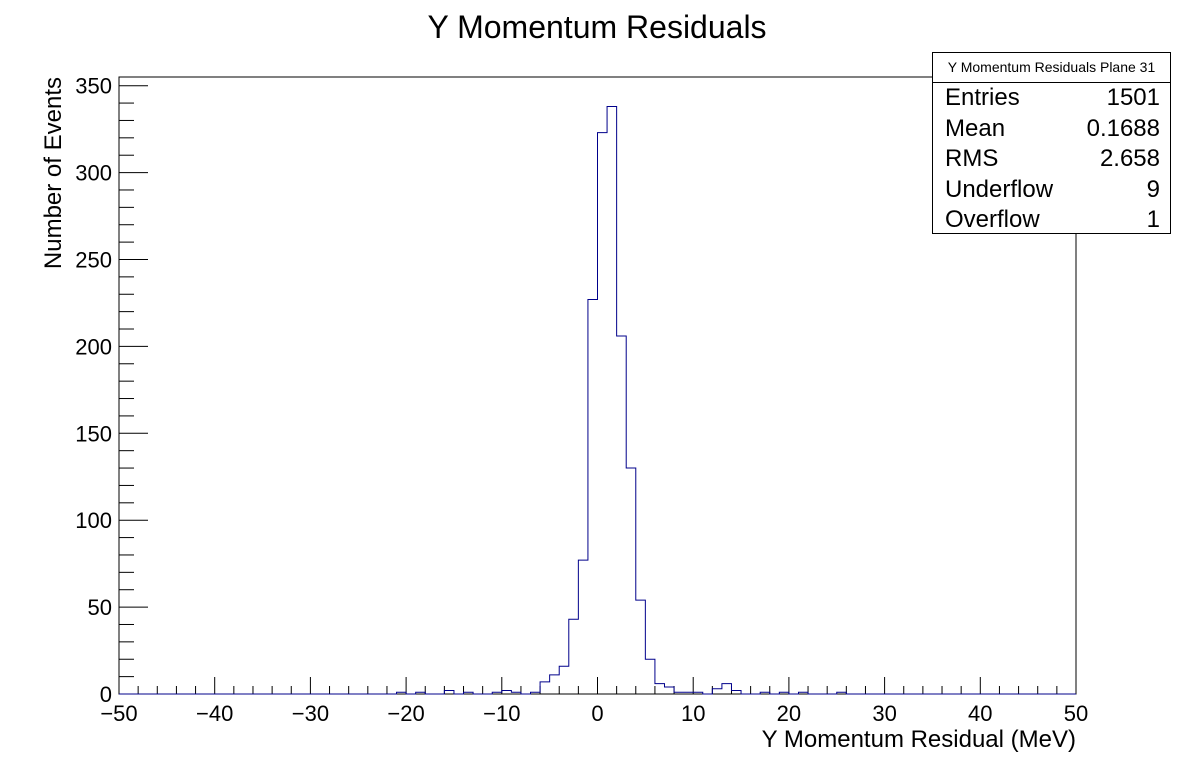  What do you see at coordinates (1051, 129) in the screenshot?
I see `stats-row-mean: Mean 0.1688` at bounding box center [1051, 129].